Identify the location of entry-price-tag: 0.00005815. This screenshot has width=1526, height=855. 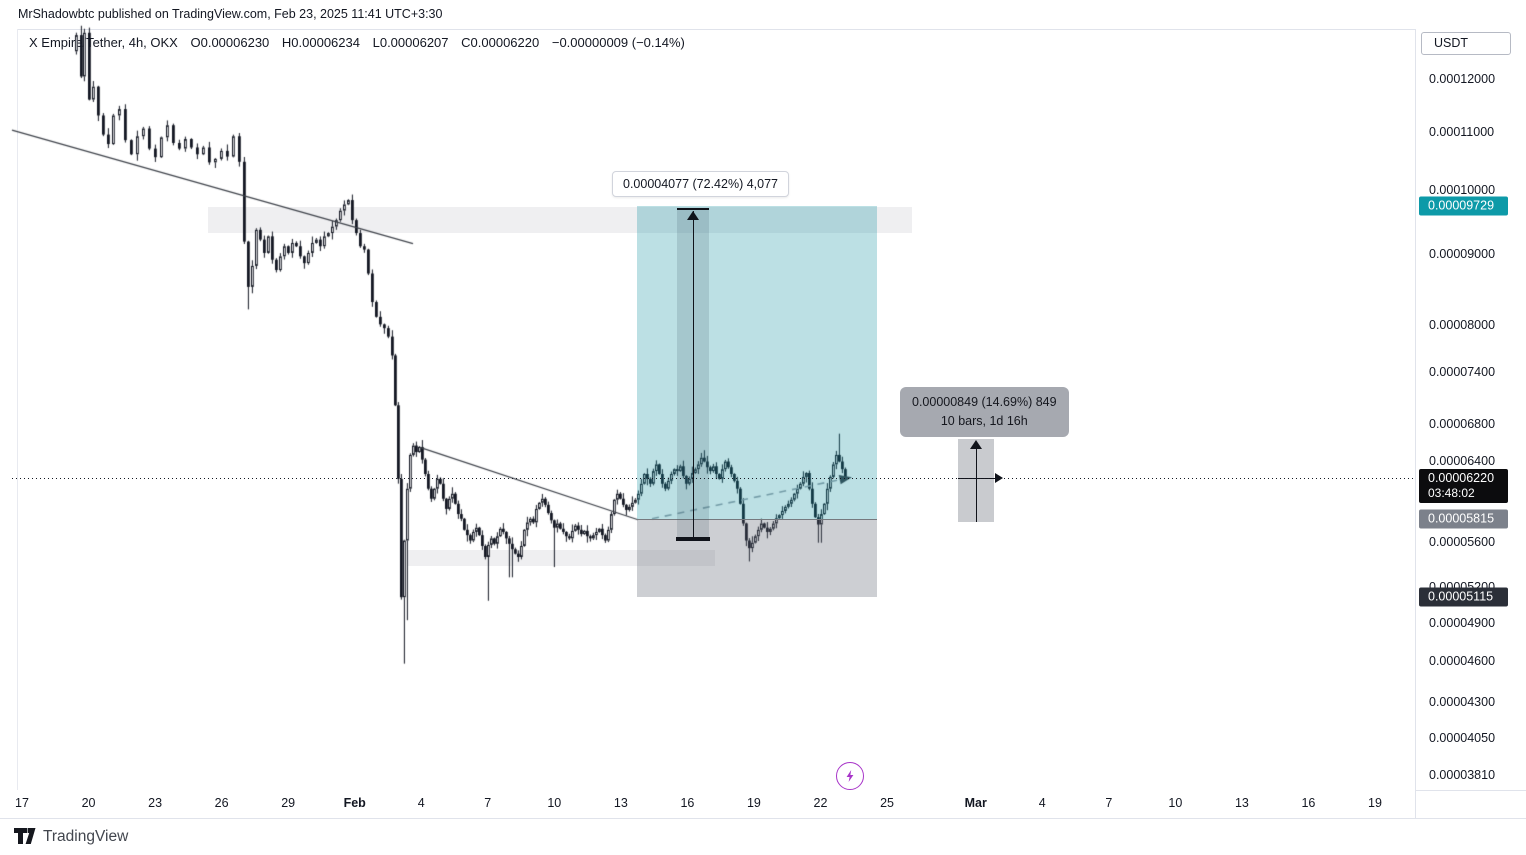
(1463, 519).